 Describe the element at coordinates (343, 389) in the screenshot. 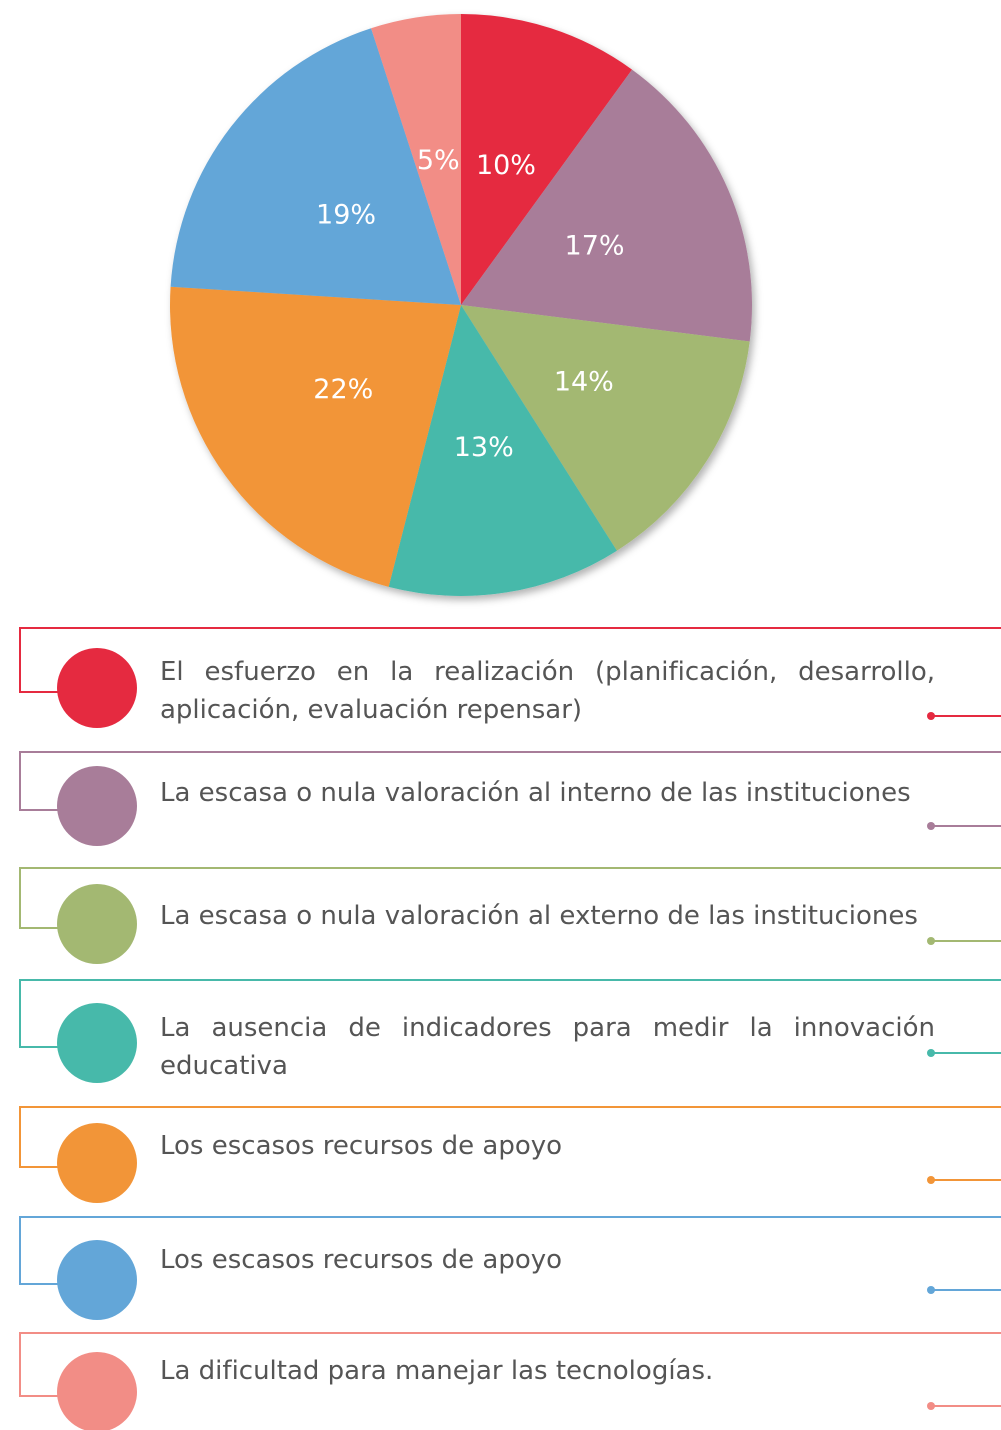

I see `slice-label: 22%` at that location.